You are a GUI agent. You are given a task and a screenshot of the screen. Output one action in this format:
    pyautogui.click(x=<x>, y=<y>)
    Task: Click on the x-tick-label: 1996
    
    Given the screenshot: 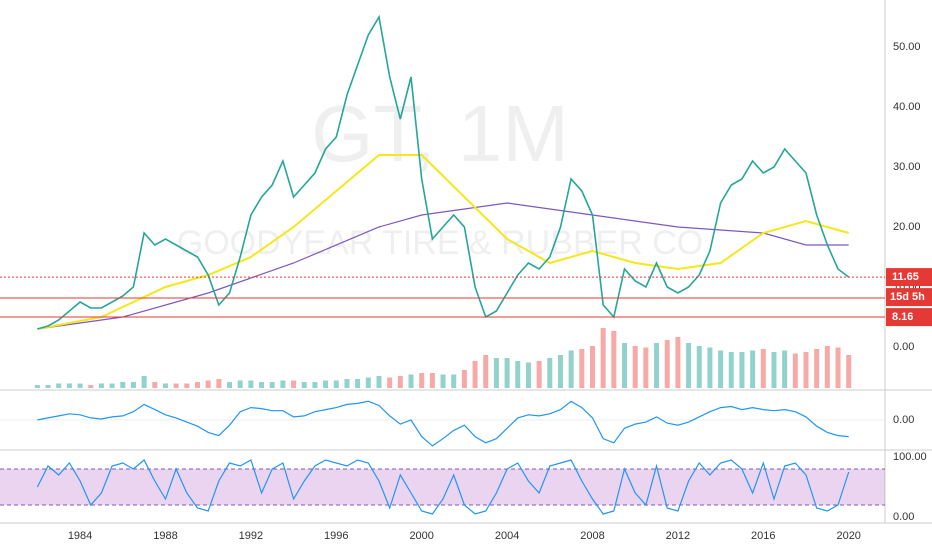 What is the action you would take?
    pyautogui.click(x=336, y=536)
    